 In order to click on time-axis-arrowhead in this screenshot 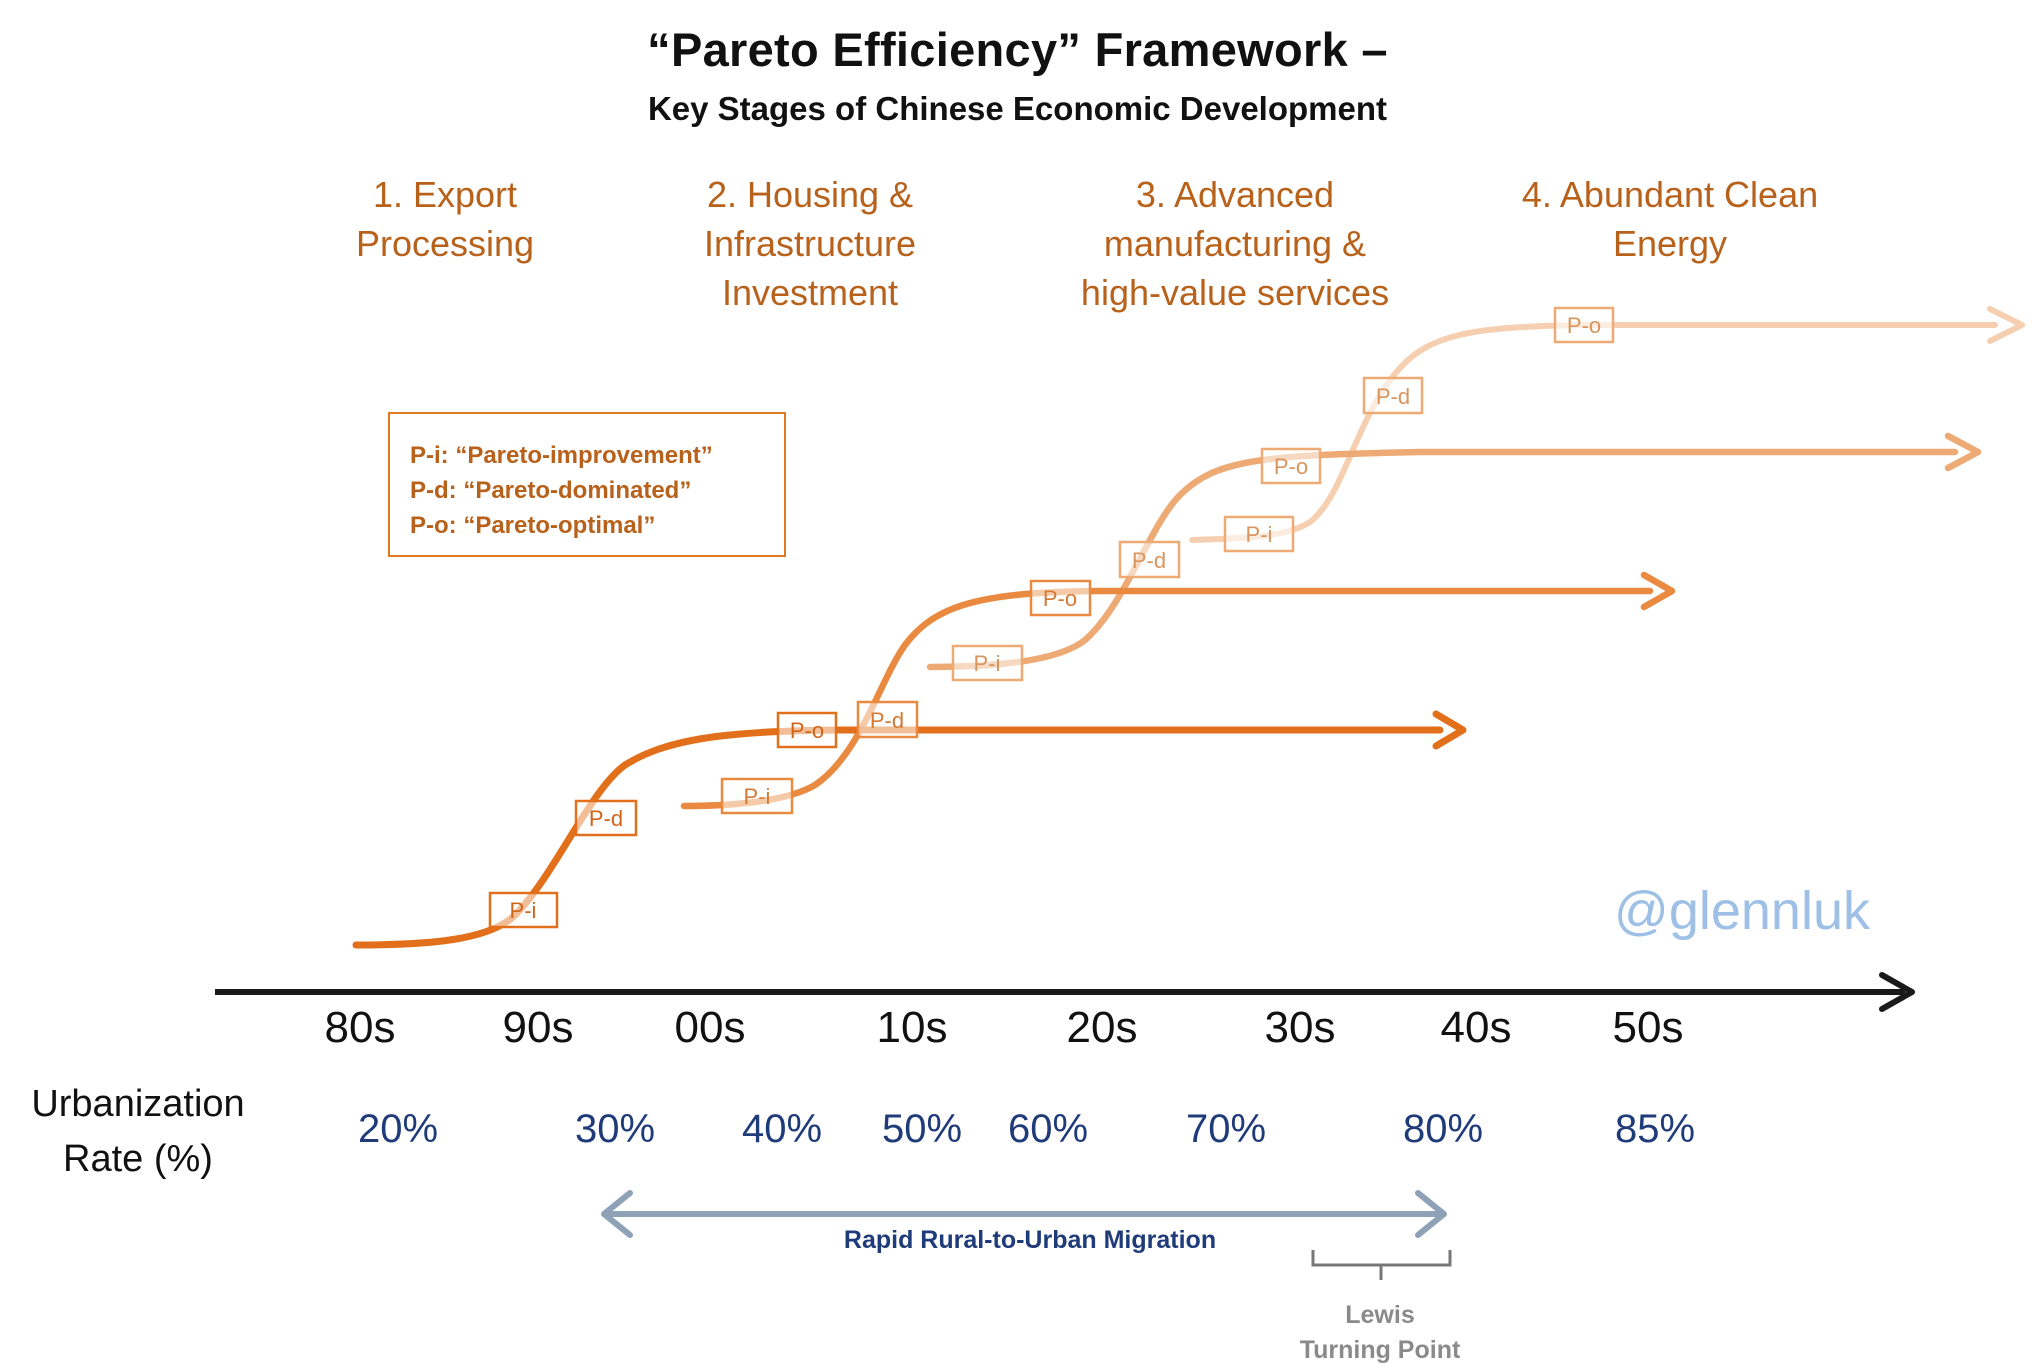, I will do `click(1897, 992)`.